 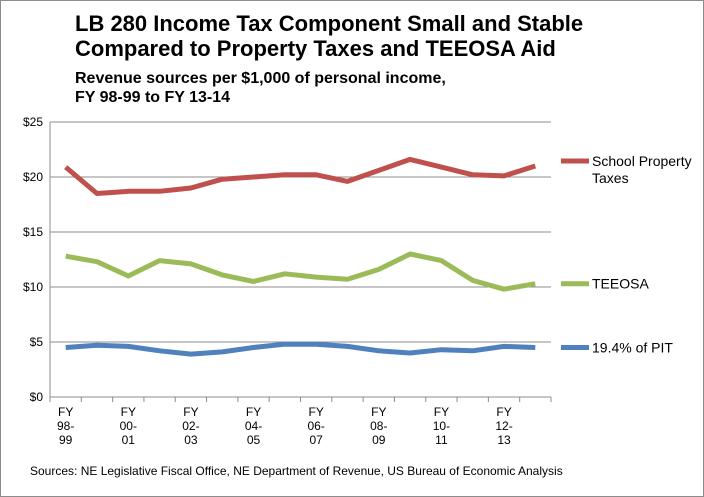 I want to click on x-tick-label: FY 10-11, so click(x=441, y=426).